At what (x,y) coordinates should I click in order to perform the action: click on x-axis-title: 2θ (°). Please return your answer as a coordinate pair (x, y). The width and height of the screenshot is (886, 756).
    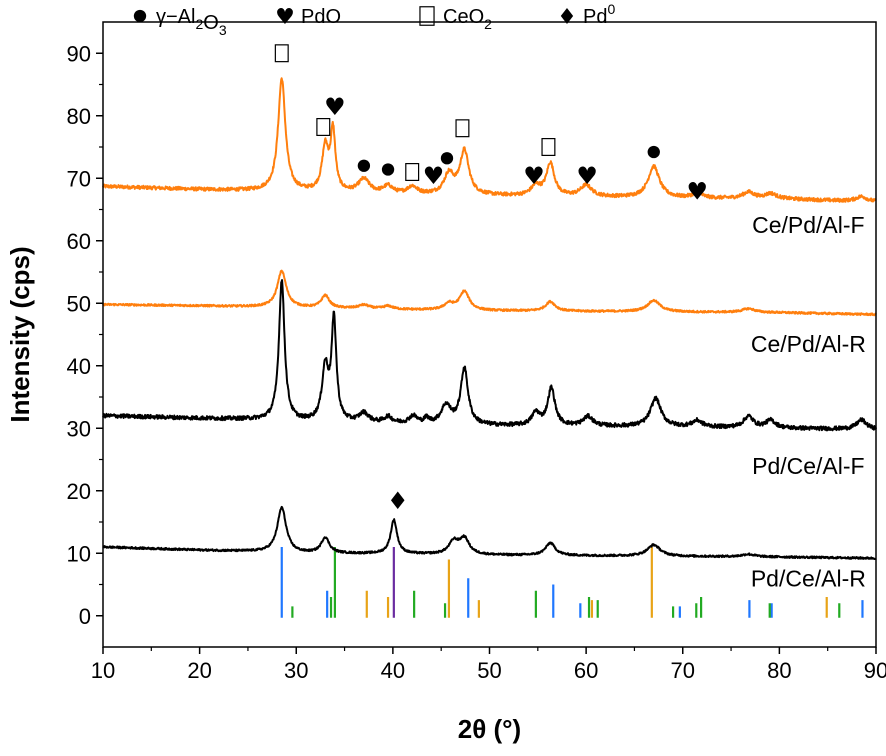
    Looking at the image, I should click on (489, 729).